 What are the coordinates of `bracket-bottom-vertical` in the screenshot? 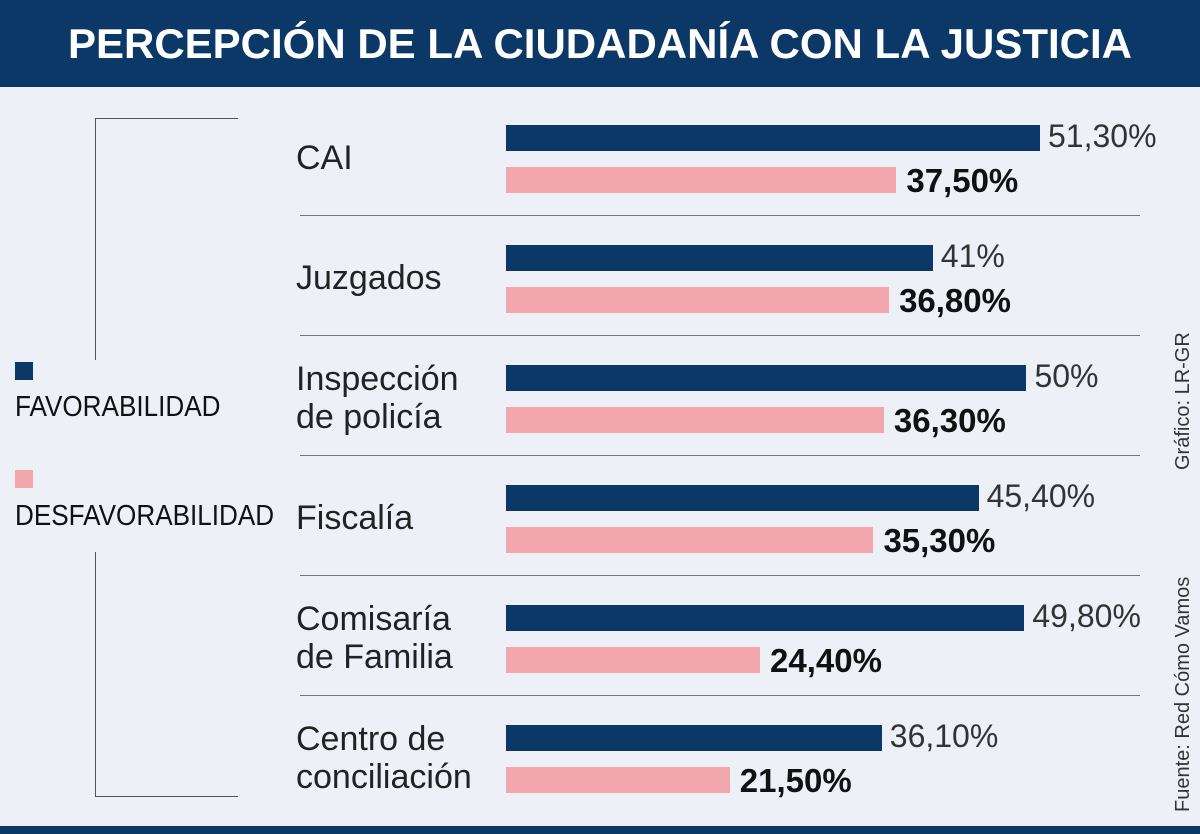 It's located at (95, 674).